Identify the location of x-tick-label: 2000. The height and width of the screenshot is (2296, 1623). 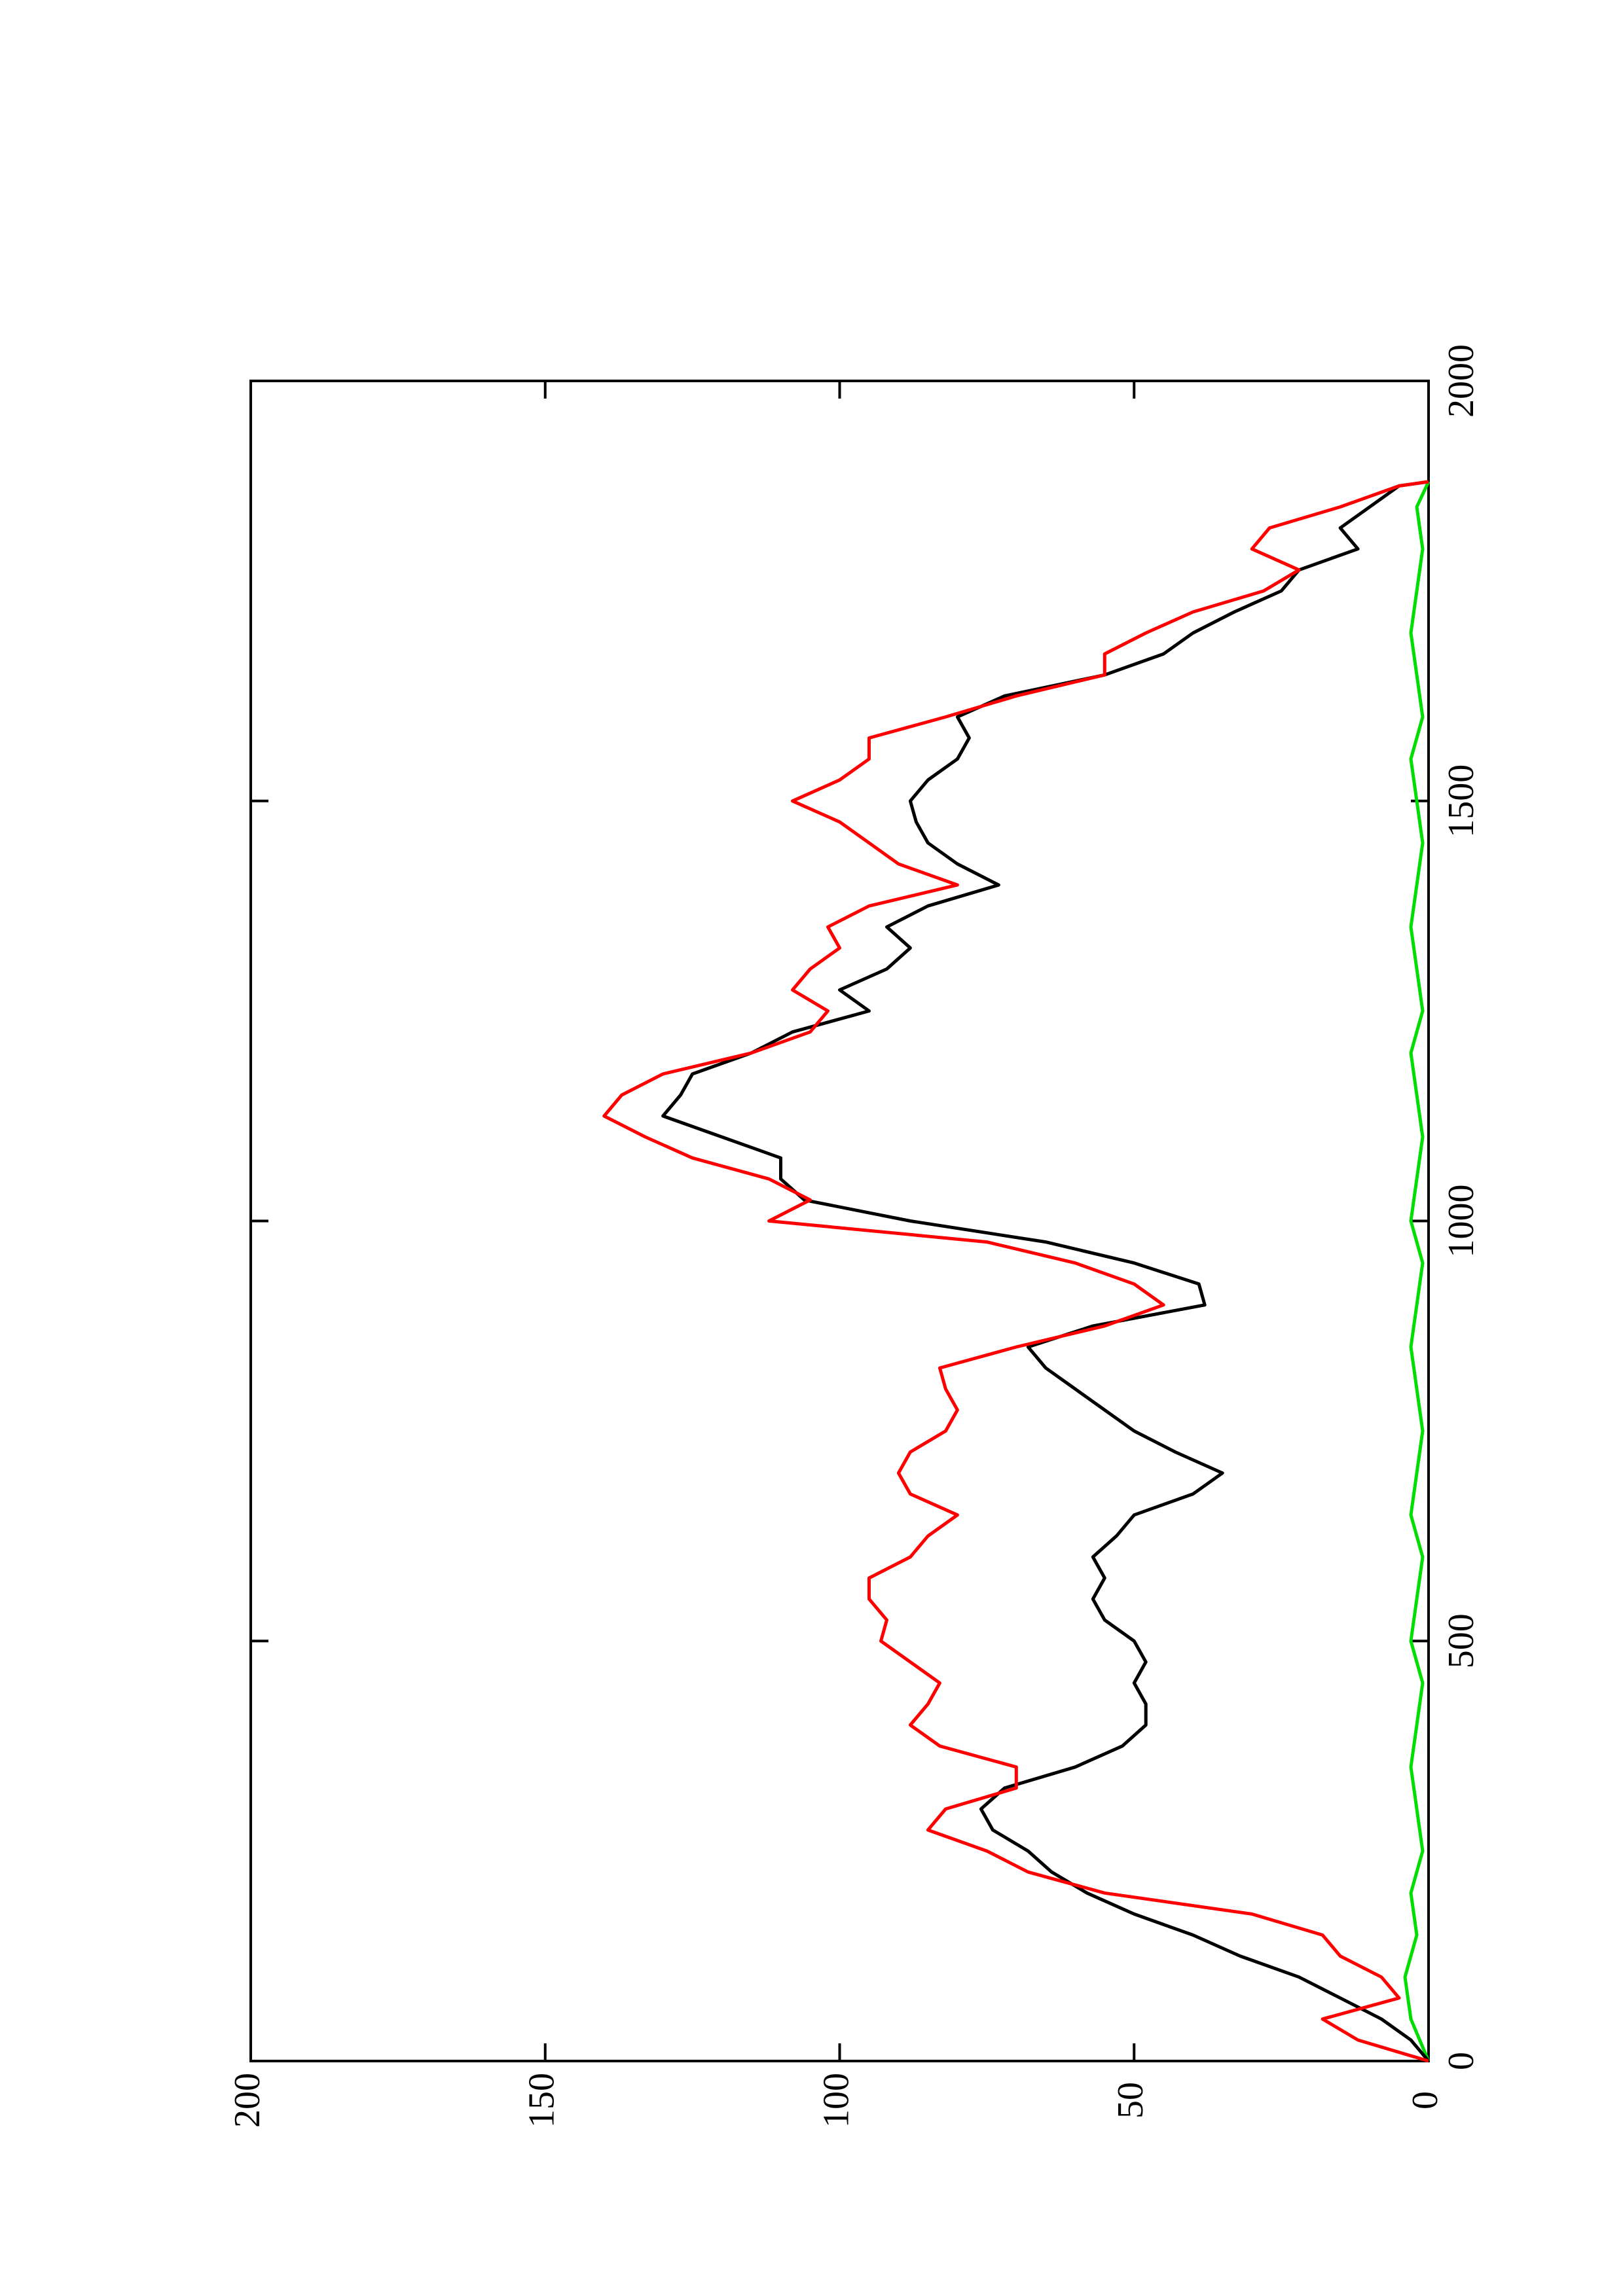
(1461, 381).